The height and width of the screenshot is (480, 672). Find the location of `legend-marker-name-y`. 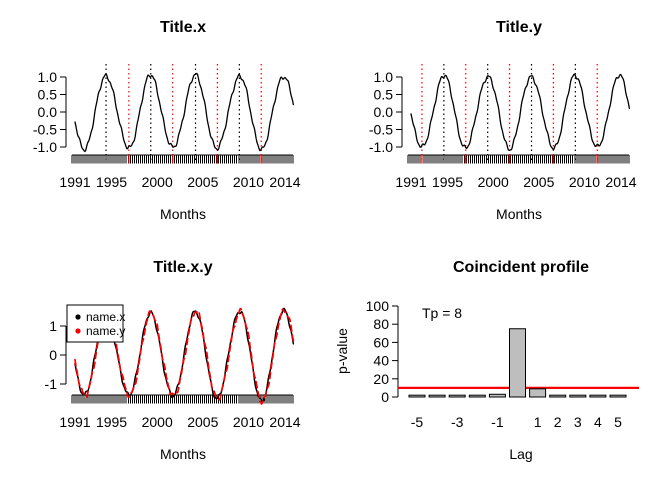

legend-marker-name-y is located at coordinates (78, 331).